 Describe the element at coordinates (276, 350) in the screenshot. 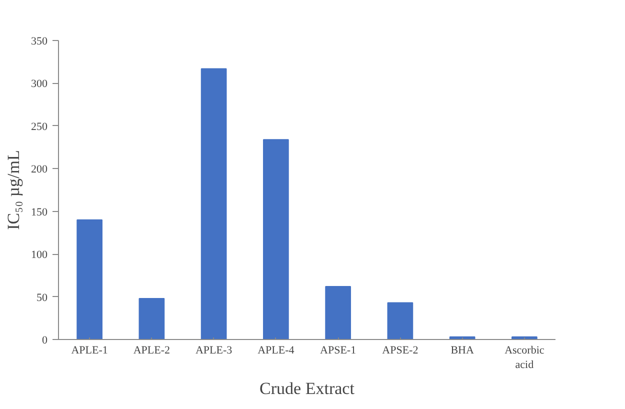

I see `x-tick-label: APLE-4` at that location.